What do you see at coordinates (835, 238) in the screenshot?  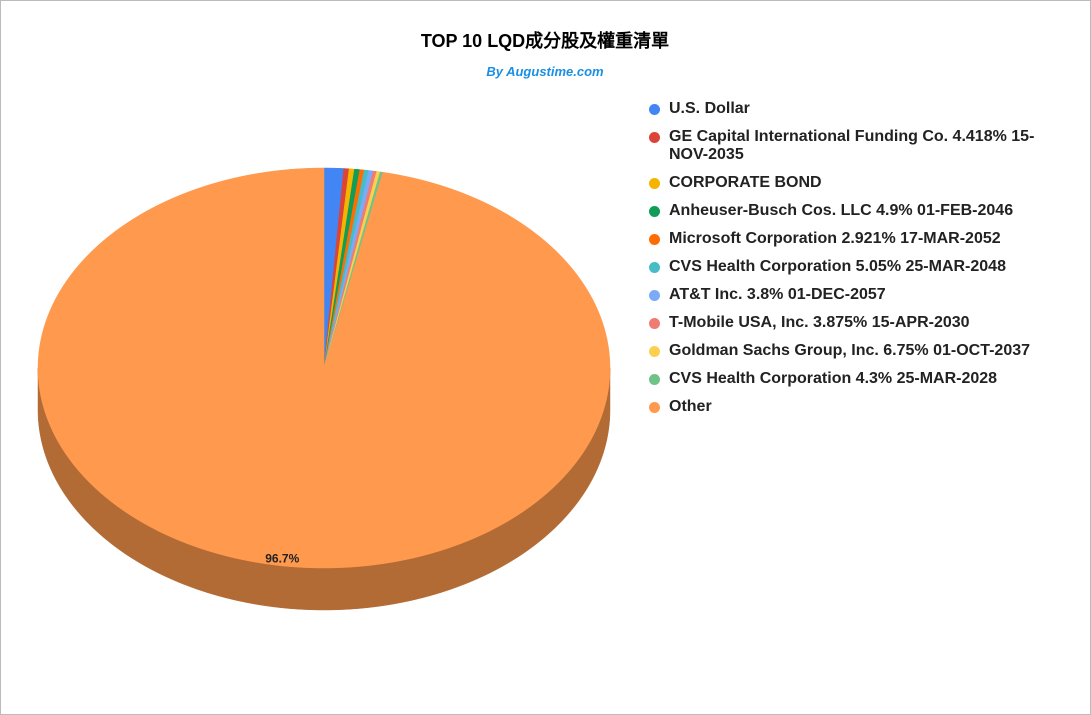 I see `legend-label: Microsoft Corporation 2.921% 17-MAR-2052` at bounding box center [835, 238].